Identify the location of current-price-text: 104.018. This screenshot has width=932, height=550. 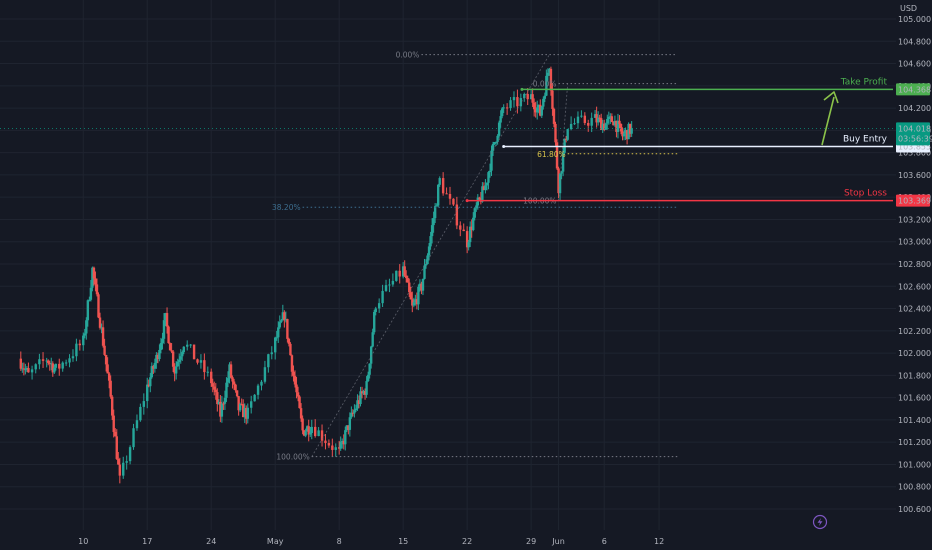
(914, 128).